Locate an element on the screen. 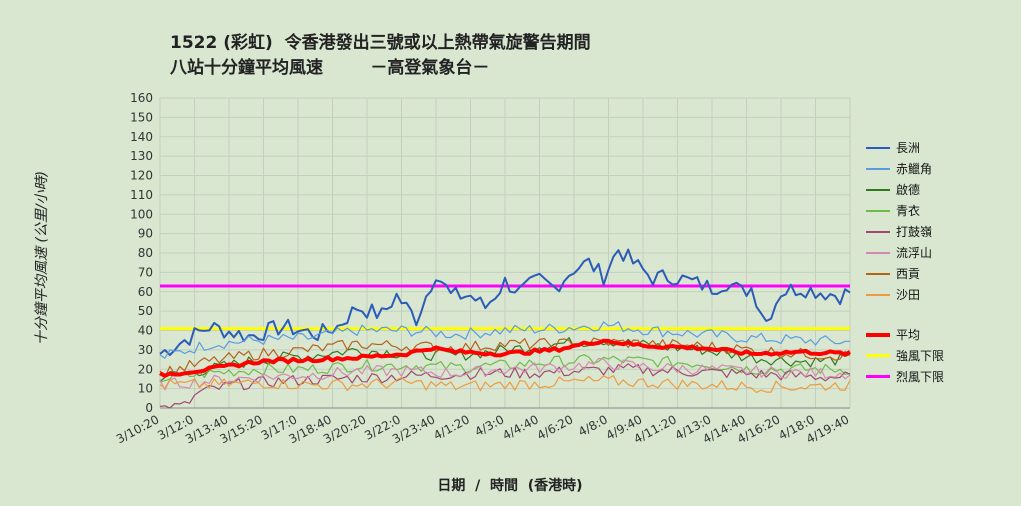 This screenshot has width=1021, height=506. legend-item: 強風下限 is located at coordinates (905, 355).